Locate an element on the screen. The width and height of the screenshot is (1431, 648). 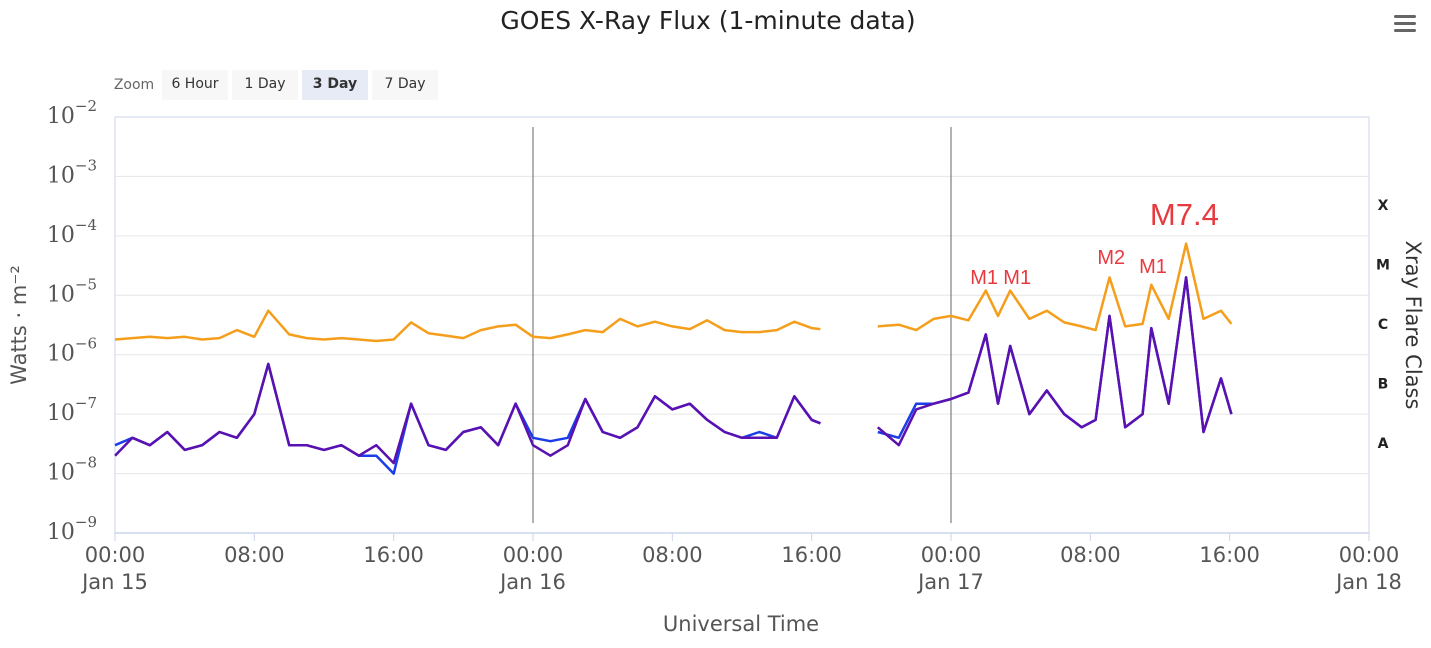
y-tick-label: 10⁻⁶ is located at coordinates (72, 351).